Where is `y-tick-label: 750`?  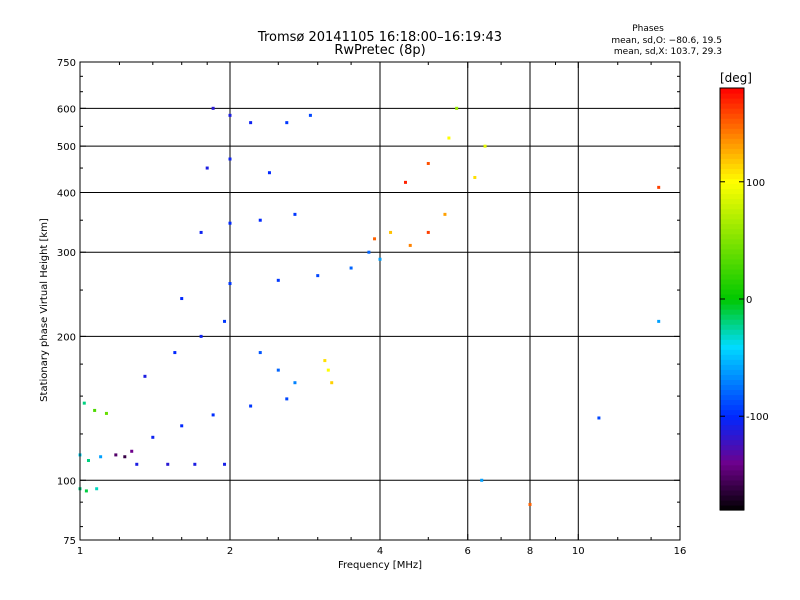
y-tick-label: 750 is located at coordinates (66, 63).